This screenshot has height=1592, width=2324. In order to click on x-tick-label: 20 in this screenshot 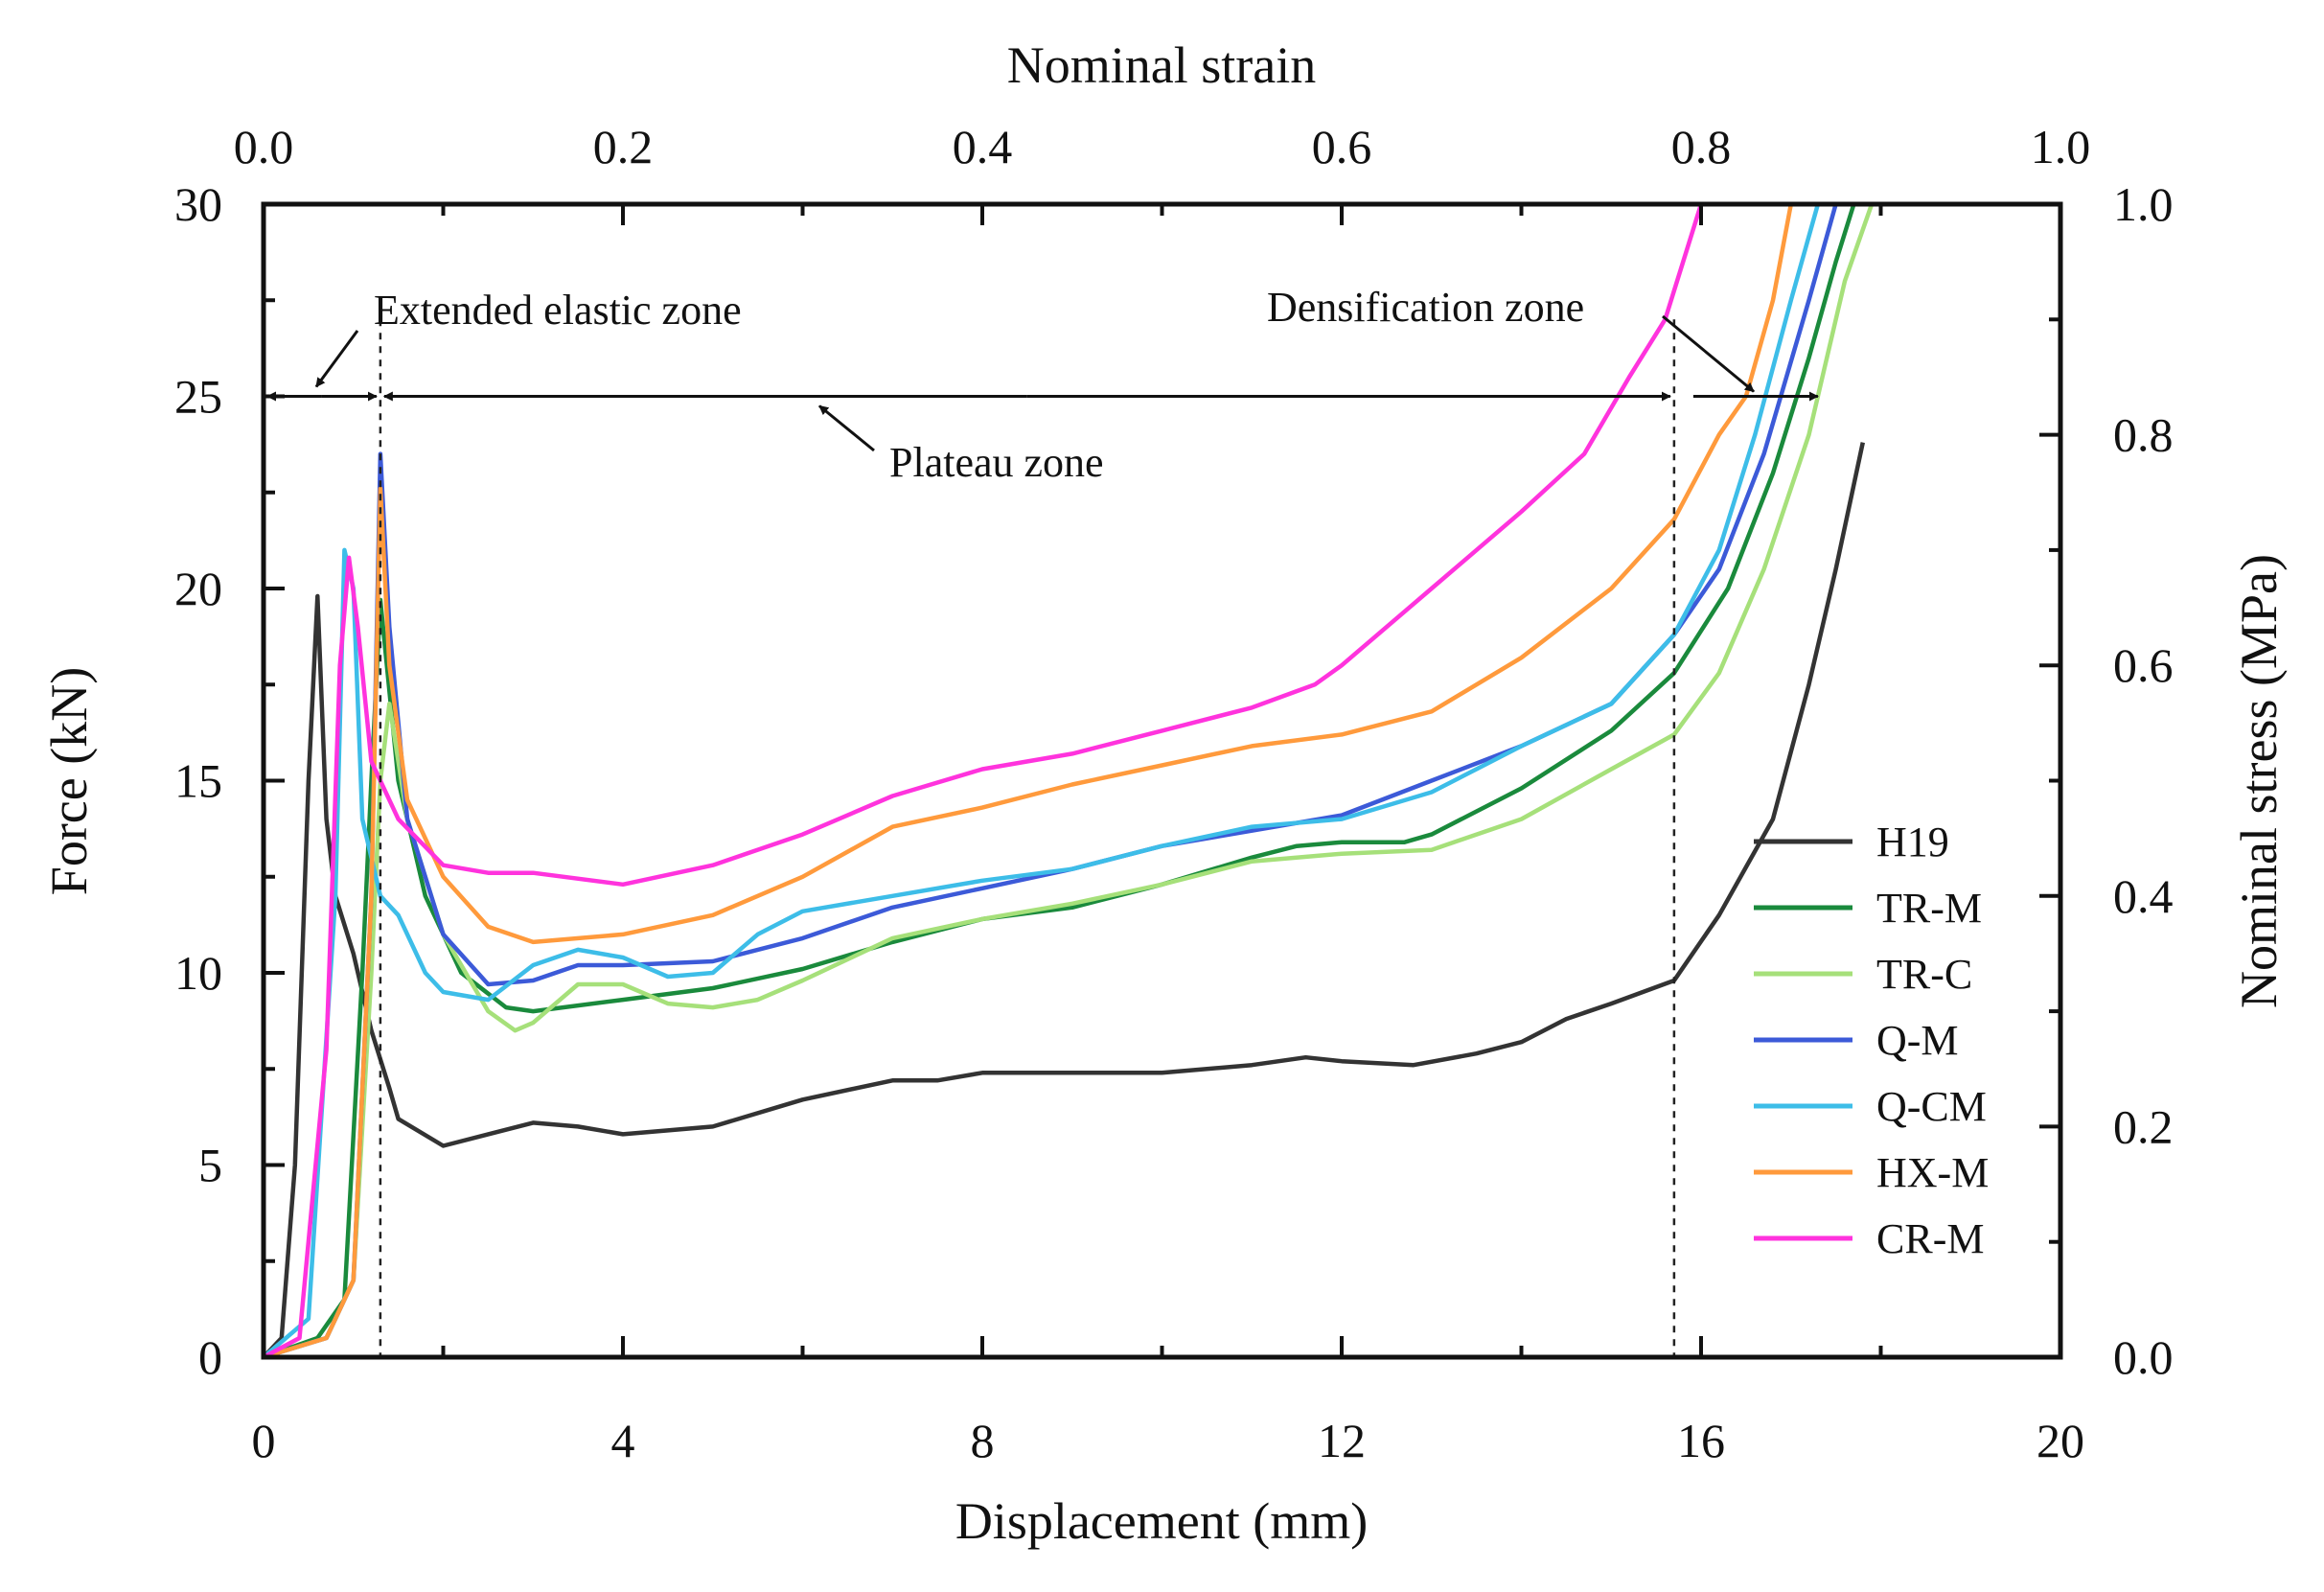, I will do `click(2060, 1440)`.